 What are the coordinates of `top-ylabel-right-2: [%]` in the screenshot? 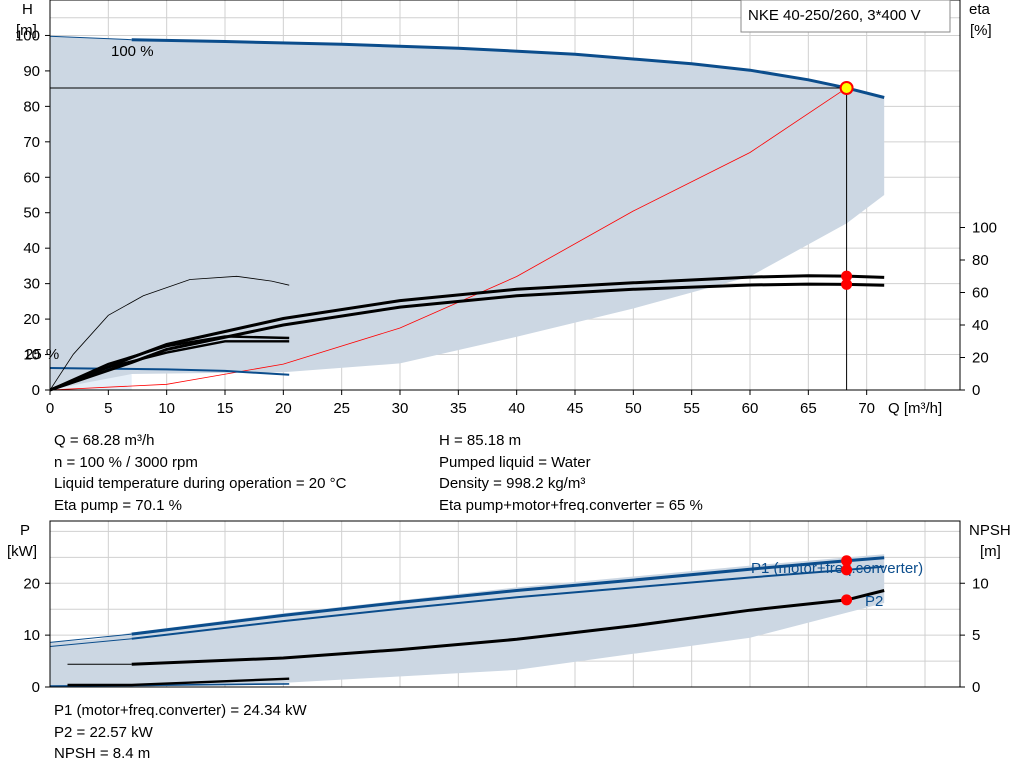 It's located at (981, 30).